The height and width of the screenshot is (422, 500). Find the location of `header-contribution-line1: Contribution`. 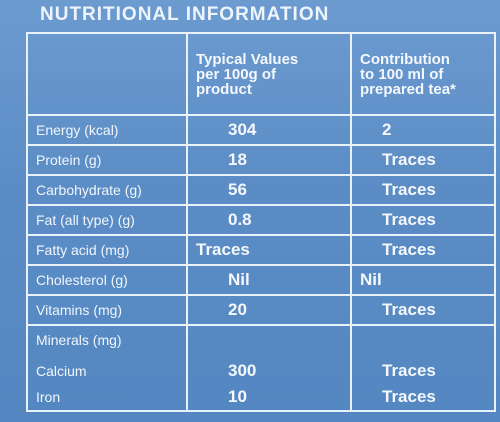

header-contribution-line1: Contribution is located at coordinates (405, 59).